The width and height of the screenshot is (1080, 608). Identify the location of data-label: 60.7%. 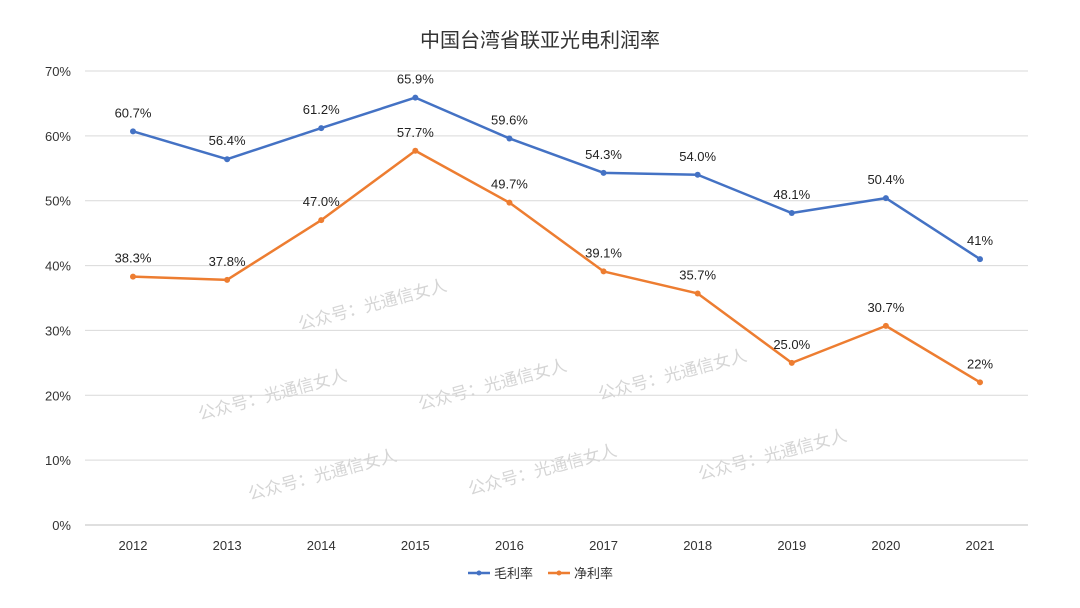
(133, 112).